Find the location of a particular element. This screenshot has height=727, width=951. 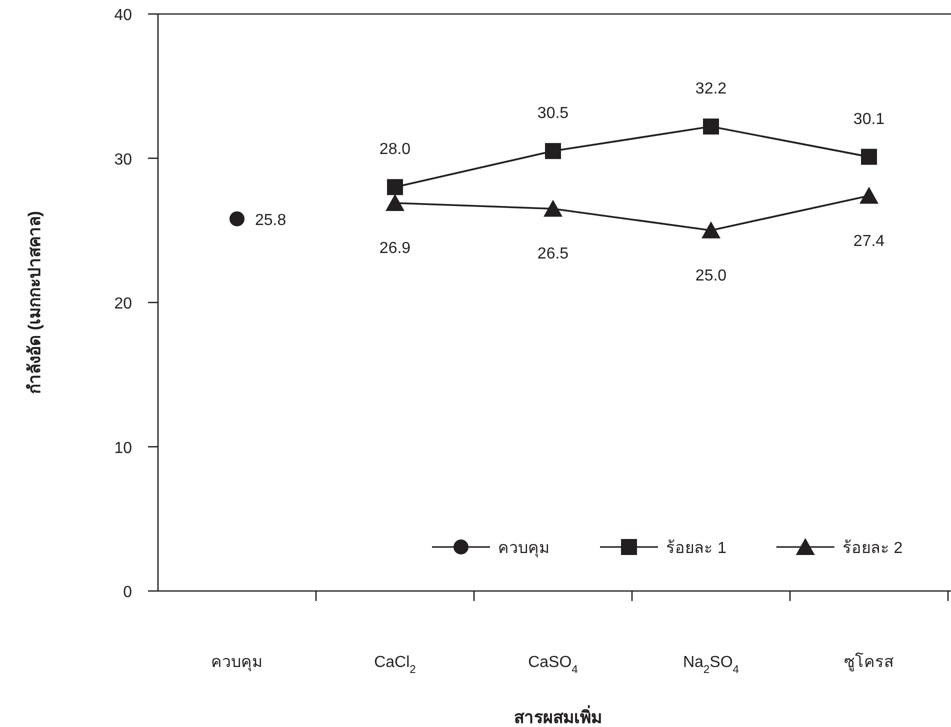

y-tick-label: 0 is located at coordinates (127, 592).